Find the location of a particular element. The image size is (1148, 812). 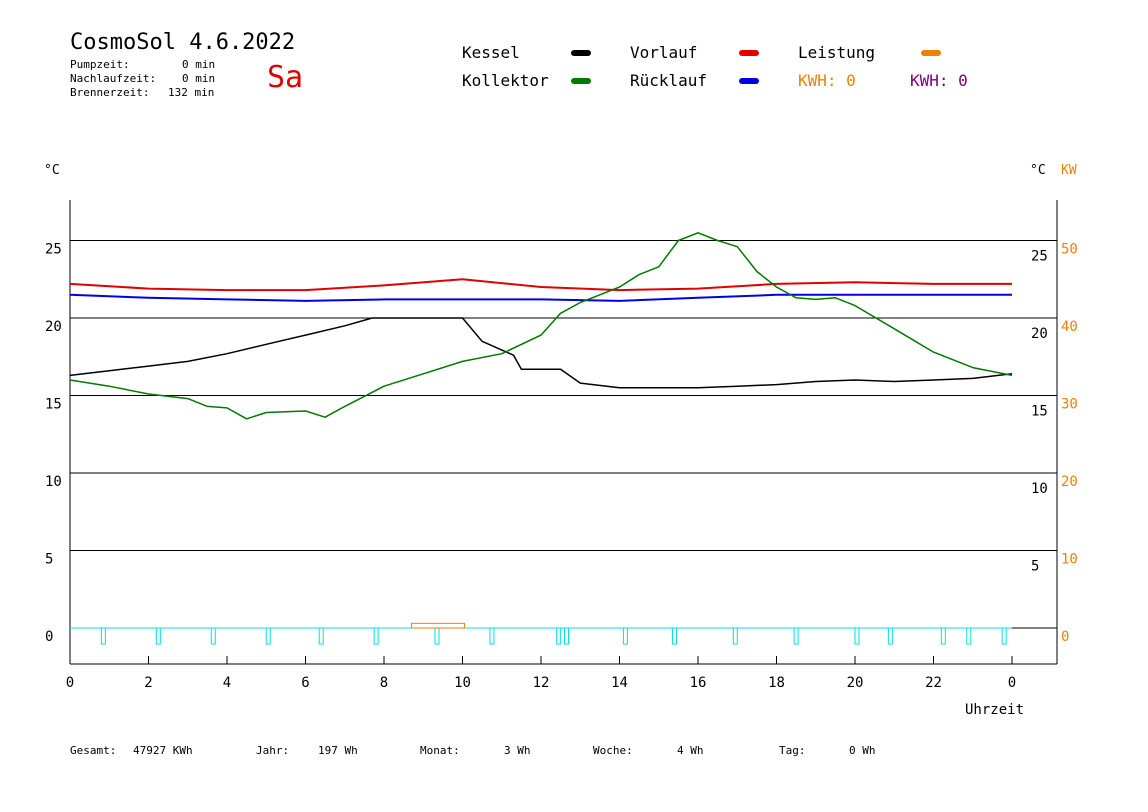

legend-vorlauf-swatch is located at coordinates (749, 53).